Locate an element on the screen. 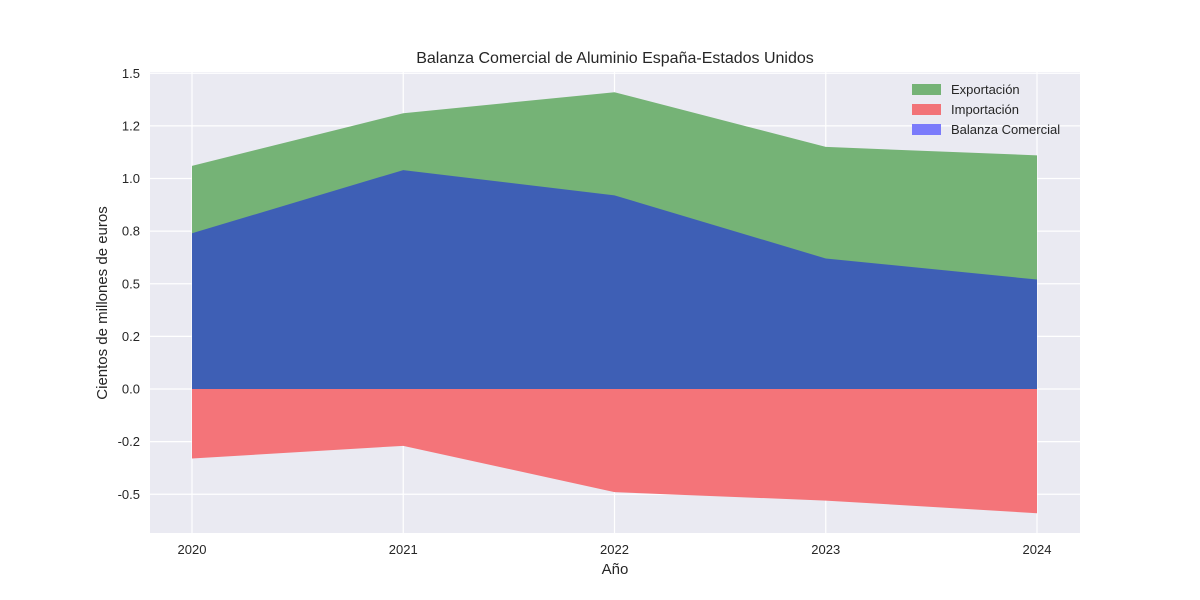 This screenshot has height=600, width=1200. x-axis-ticks: 2020 2021 2022 2023 2024 is located at coordinates (615, 549).